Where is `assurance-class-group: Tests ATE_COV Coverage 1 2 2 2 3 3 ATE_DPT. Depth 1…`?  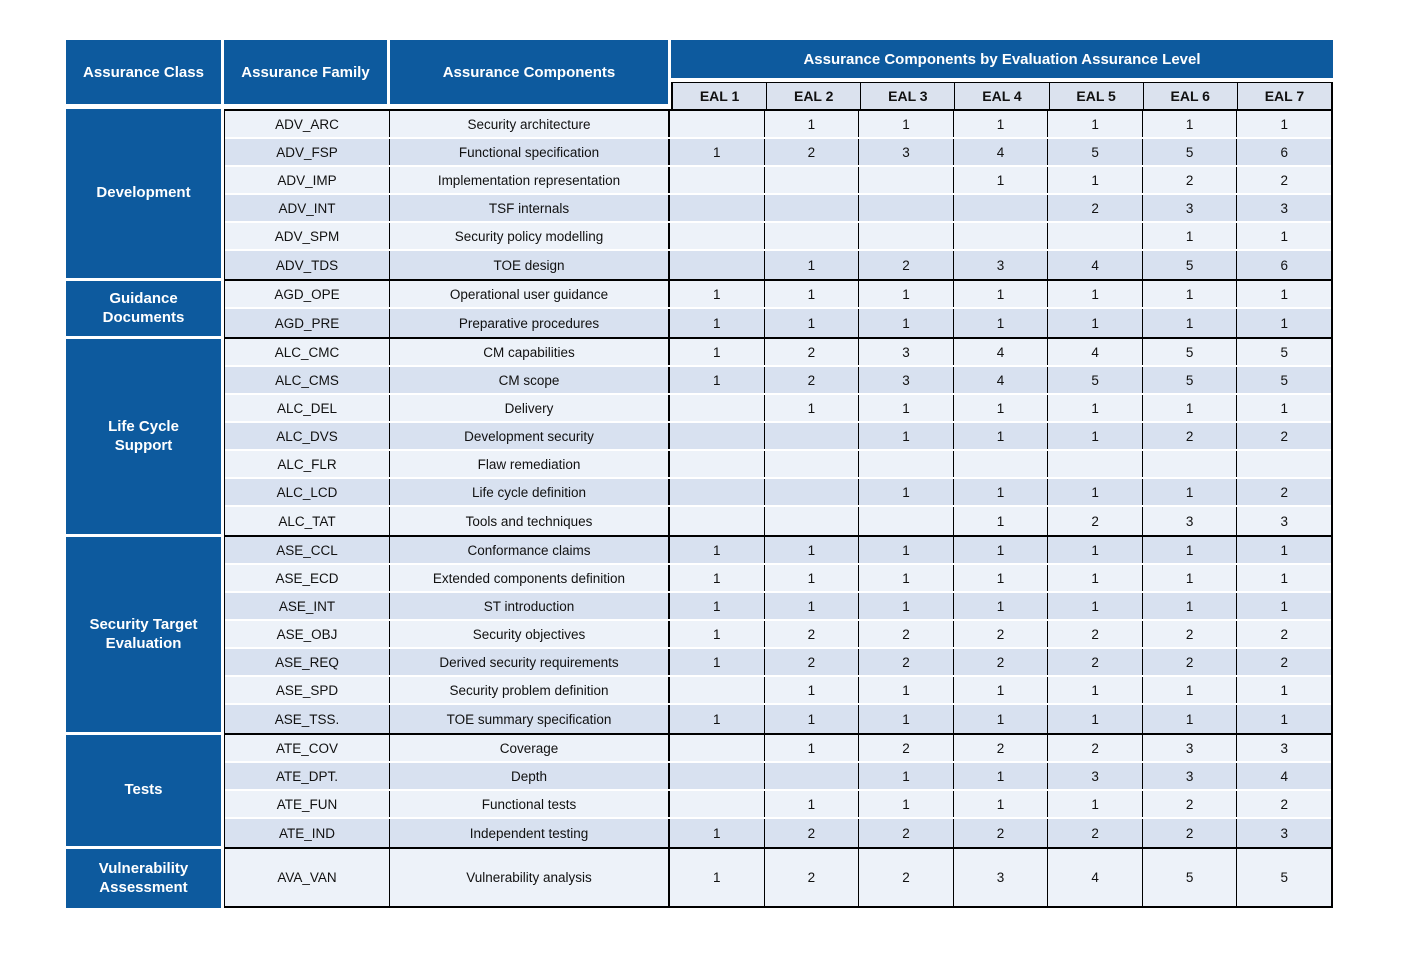 assurance-class-group: Tests ATE_COV Coverage 1 2 2 2 3 3 ATE_DPT. Depth 1… is located at coordinates (699, 792).